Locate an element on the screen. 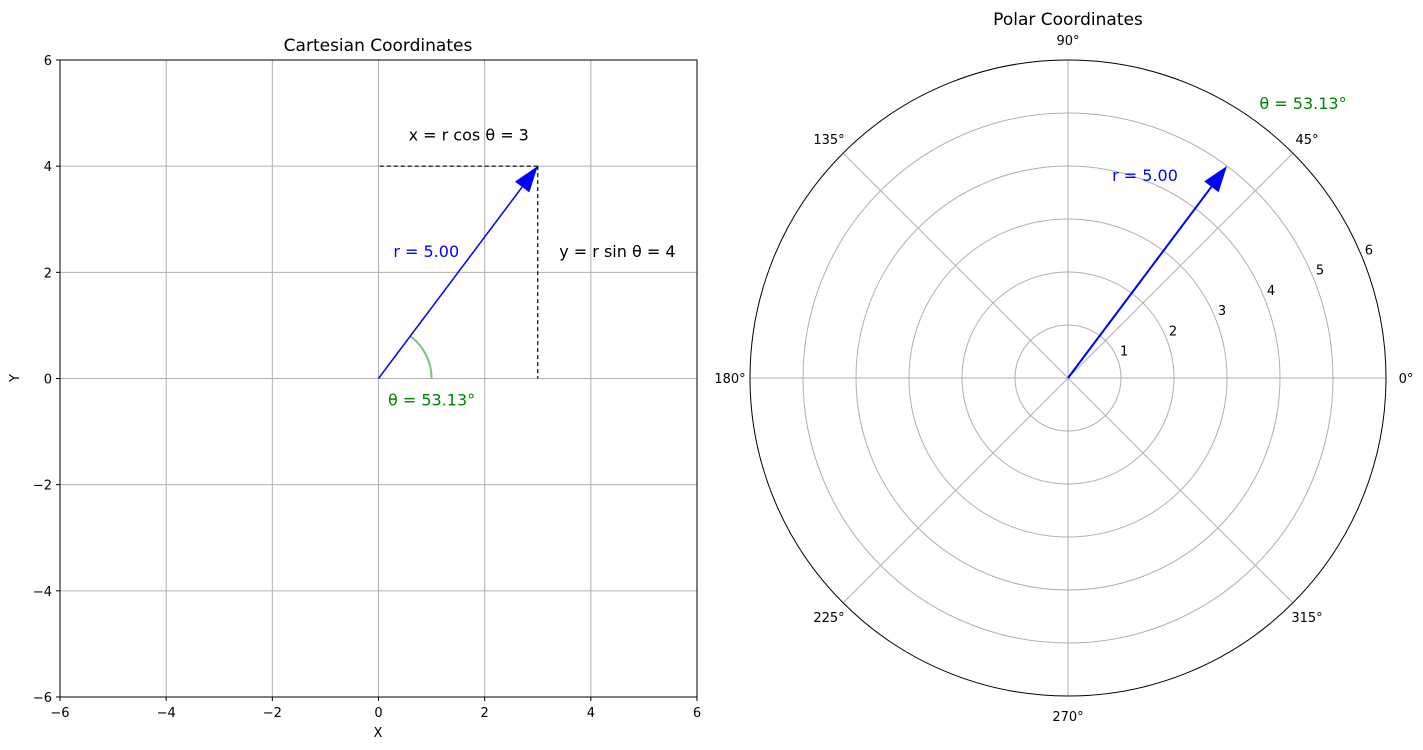  polar-theta-tick-label: 135° is located at coordinates (828, 140).